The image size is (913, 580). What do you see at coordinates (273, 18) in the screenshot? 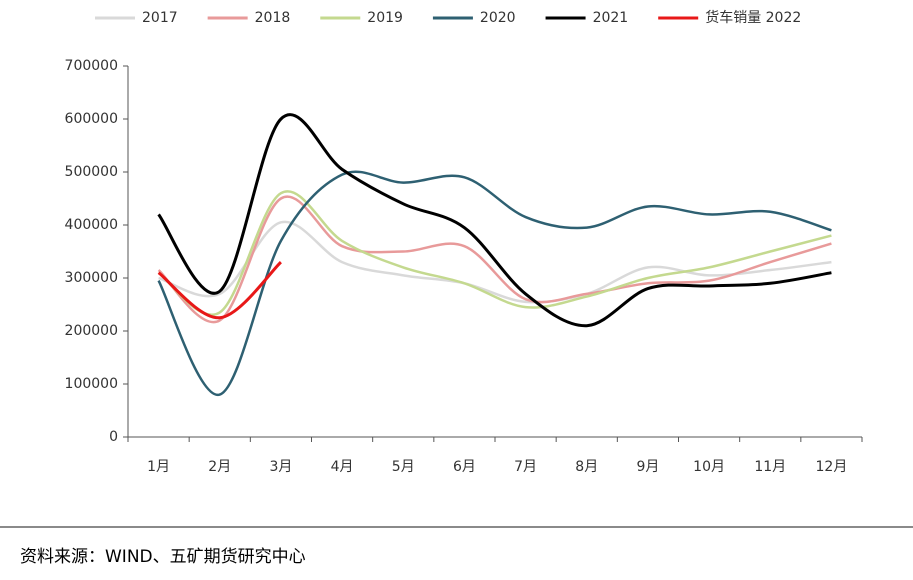
I see `legend-label: 2018` at bounding box center [273, 18].